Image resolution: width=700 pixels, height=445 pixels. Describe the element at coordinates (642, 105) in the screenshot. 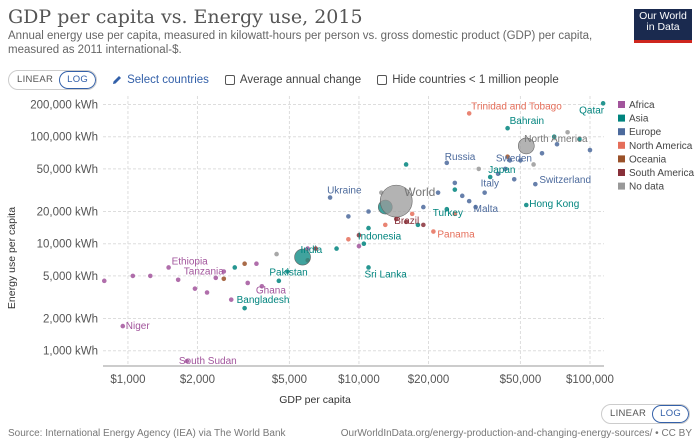

I see `legend-label: Africa` at that location.